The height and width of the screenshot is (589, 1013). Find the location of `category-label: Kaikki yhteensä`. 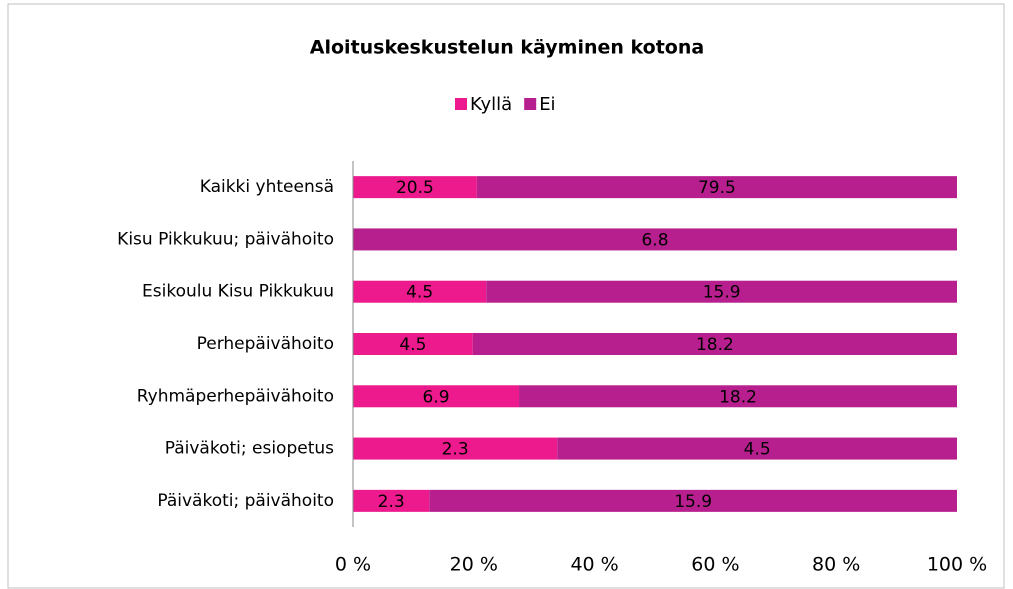

category-label: Kaikki yhteensä is located at coordinates (267, 187).